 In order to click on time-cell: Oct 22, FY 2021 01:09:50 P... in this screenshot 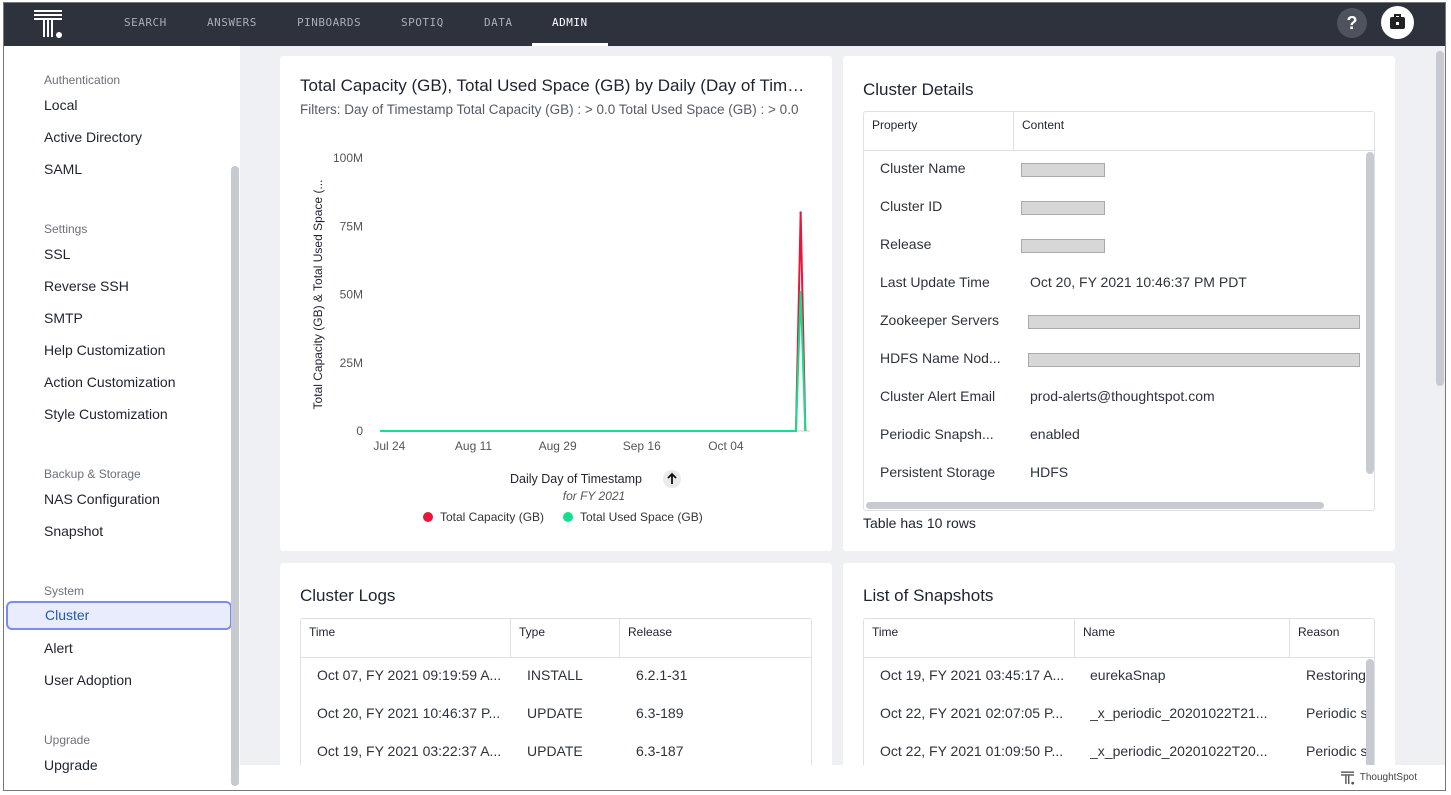, I will do `click(972, 751)`.